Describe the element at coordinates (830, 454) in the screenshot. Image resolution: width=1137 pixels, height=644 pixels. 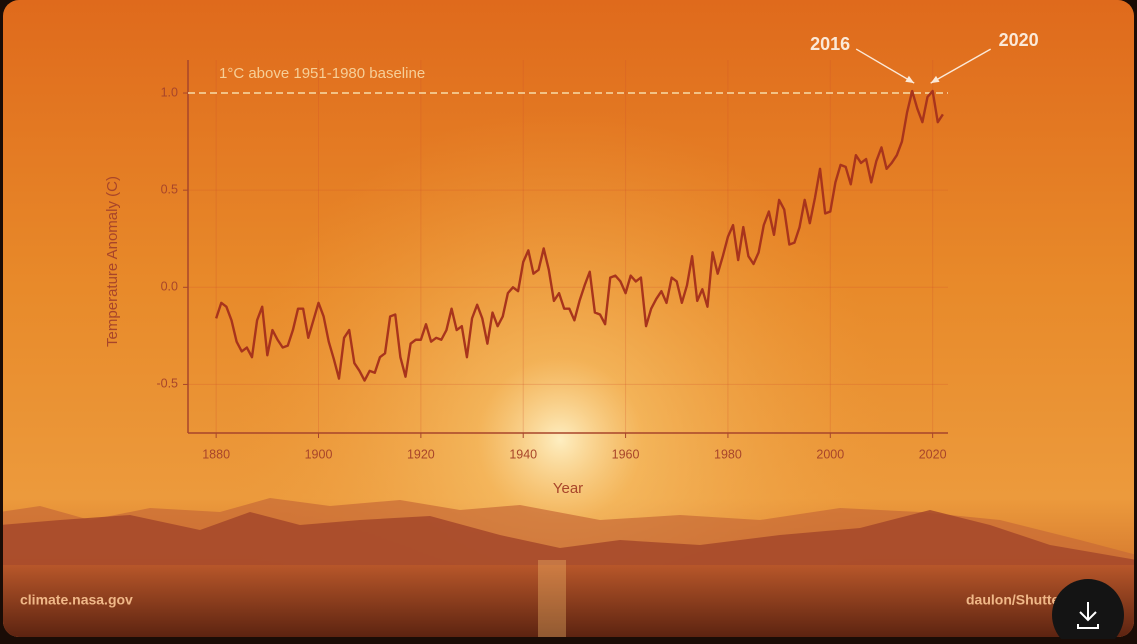
I see `x-tick-label: 2000` at that location.